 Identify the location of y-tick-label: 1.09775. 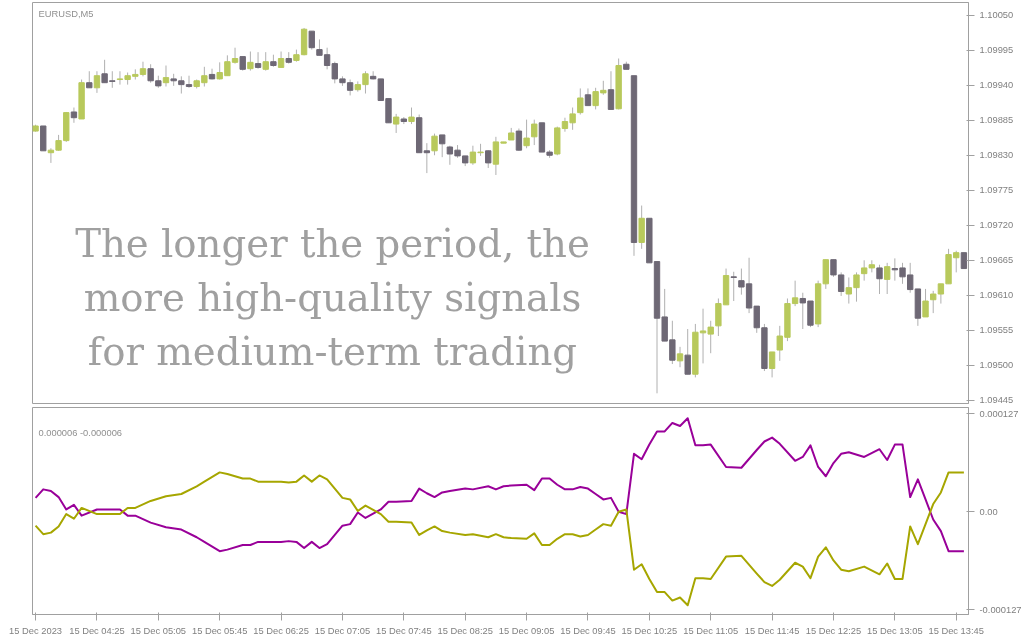
(996, 190).